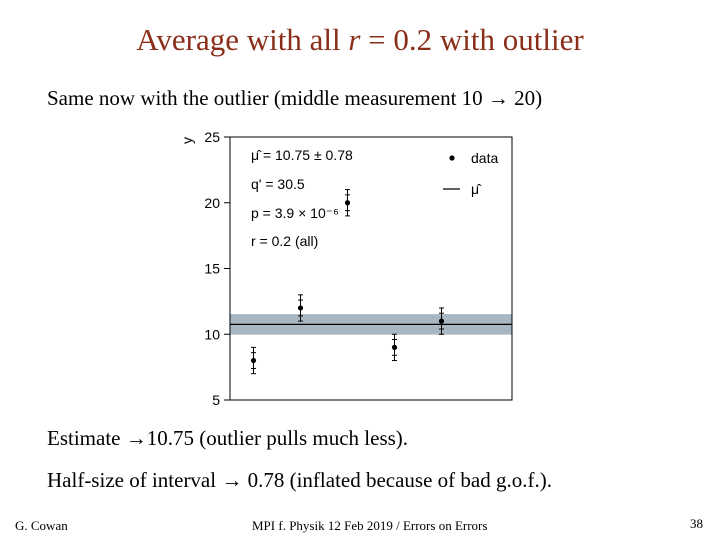  What do you see at coordinates (484, 158) in the screenshot?
I see `legend-data-label: data` at bounding box center [484, 158].